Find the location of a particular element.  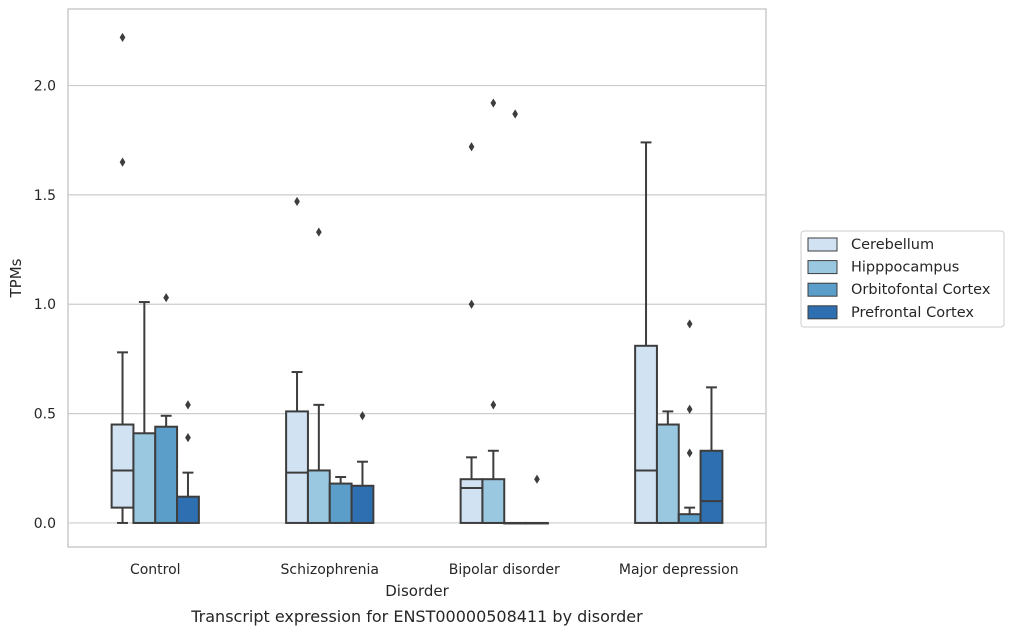

y-axis-title: TPMs is located at coordinates (16, 278).